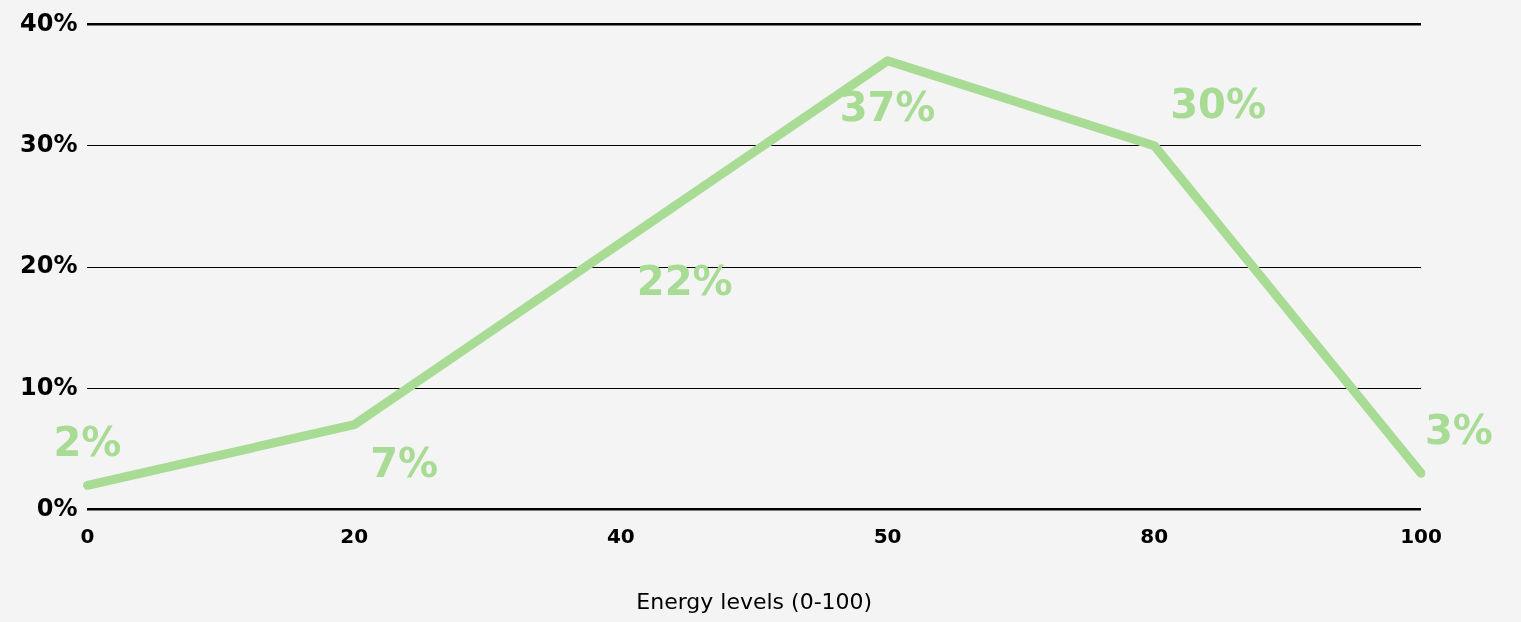  Describe the element at coordinates (1459, 429) in the screenshot. I see `data-label: 3%` at that location.